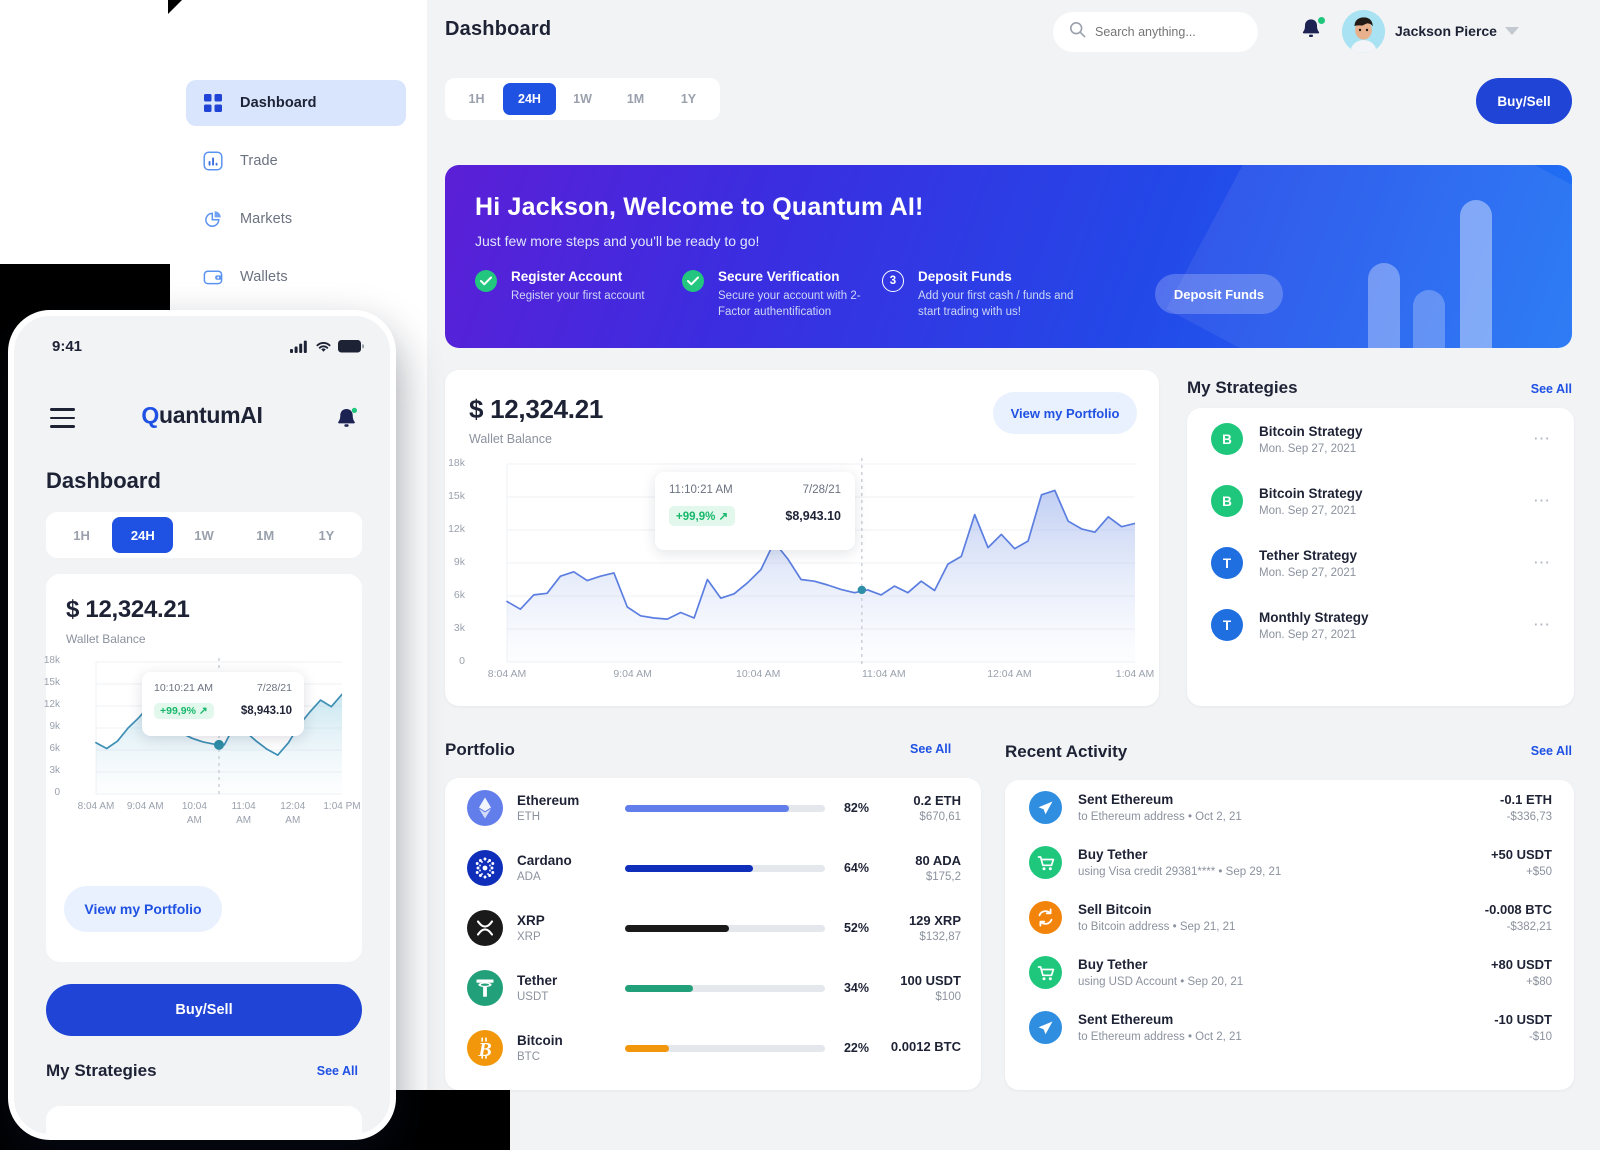  Describe the element at coordinates (485, 1048) in the screenshot. I see `bitcoin-icon: B` at that location.